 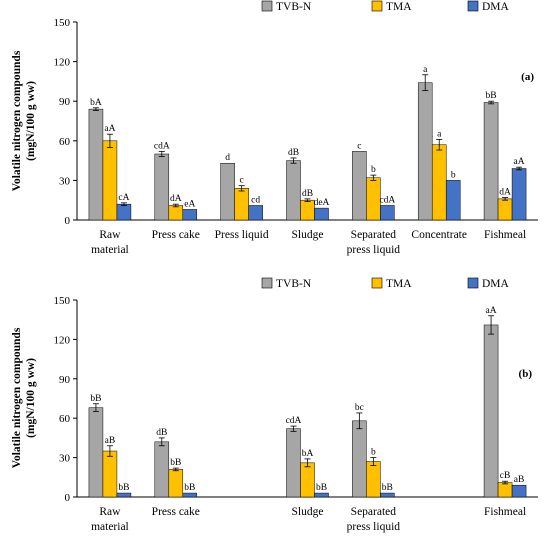 I want to click on y-tick-label: 150, so click(x=62, y=23).